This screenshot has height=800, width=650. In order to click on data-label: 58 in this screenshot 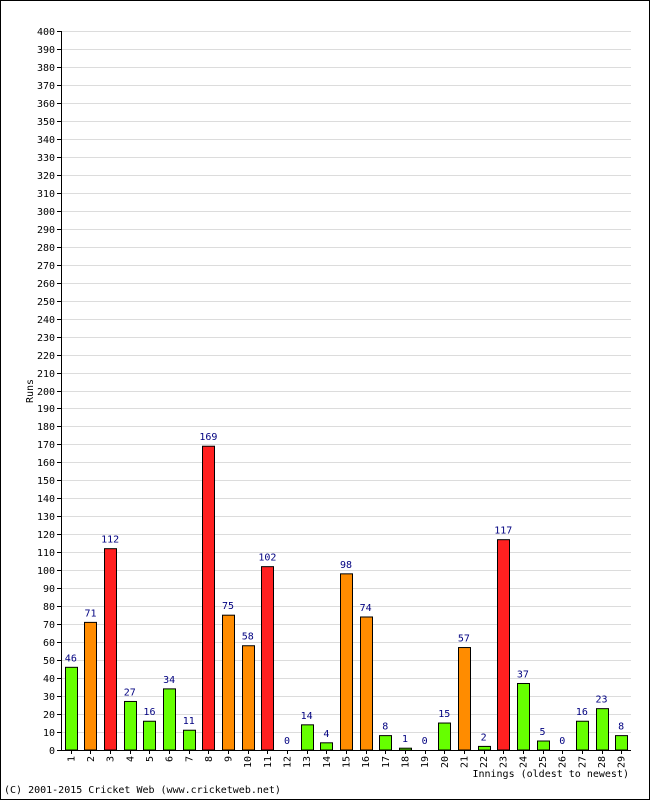, I will do `click(248, 637)`.